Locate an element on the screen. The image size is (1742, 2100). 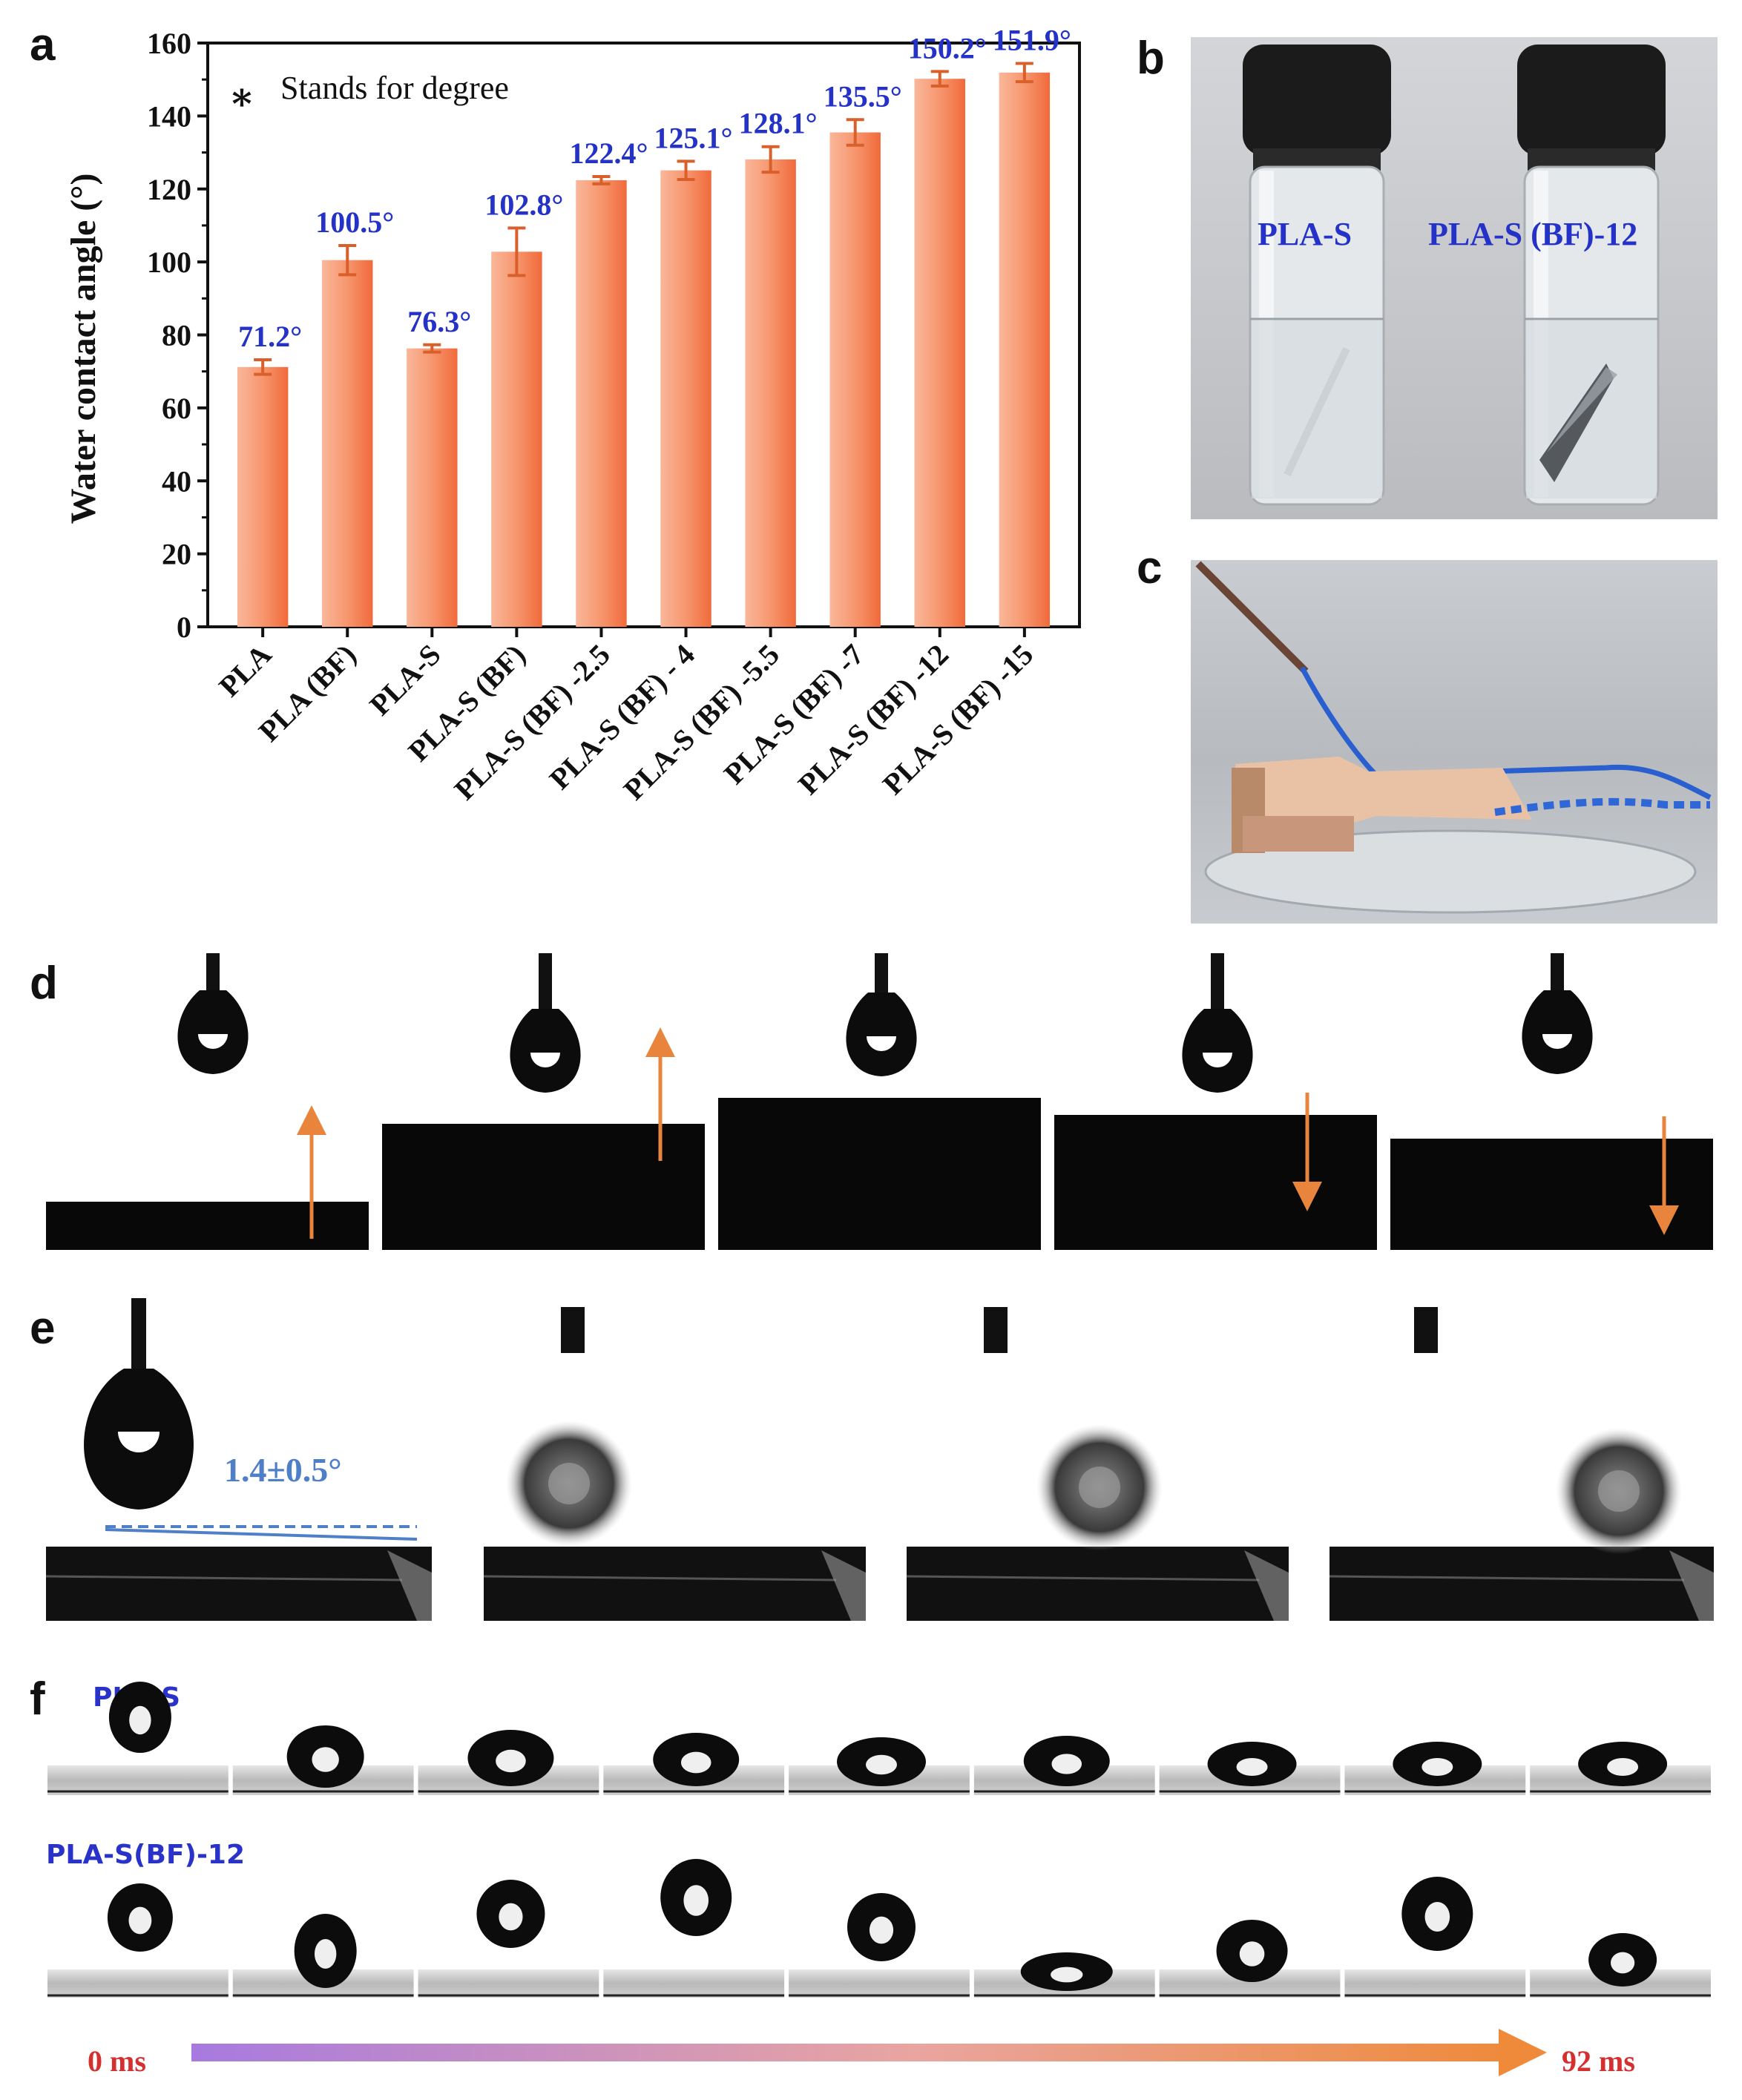
vials-photo: PLA-S PLA-S (BF)-12 is located at coordinates (1454, 278).